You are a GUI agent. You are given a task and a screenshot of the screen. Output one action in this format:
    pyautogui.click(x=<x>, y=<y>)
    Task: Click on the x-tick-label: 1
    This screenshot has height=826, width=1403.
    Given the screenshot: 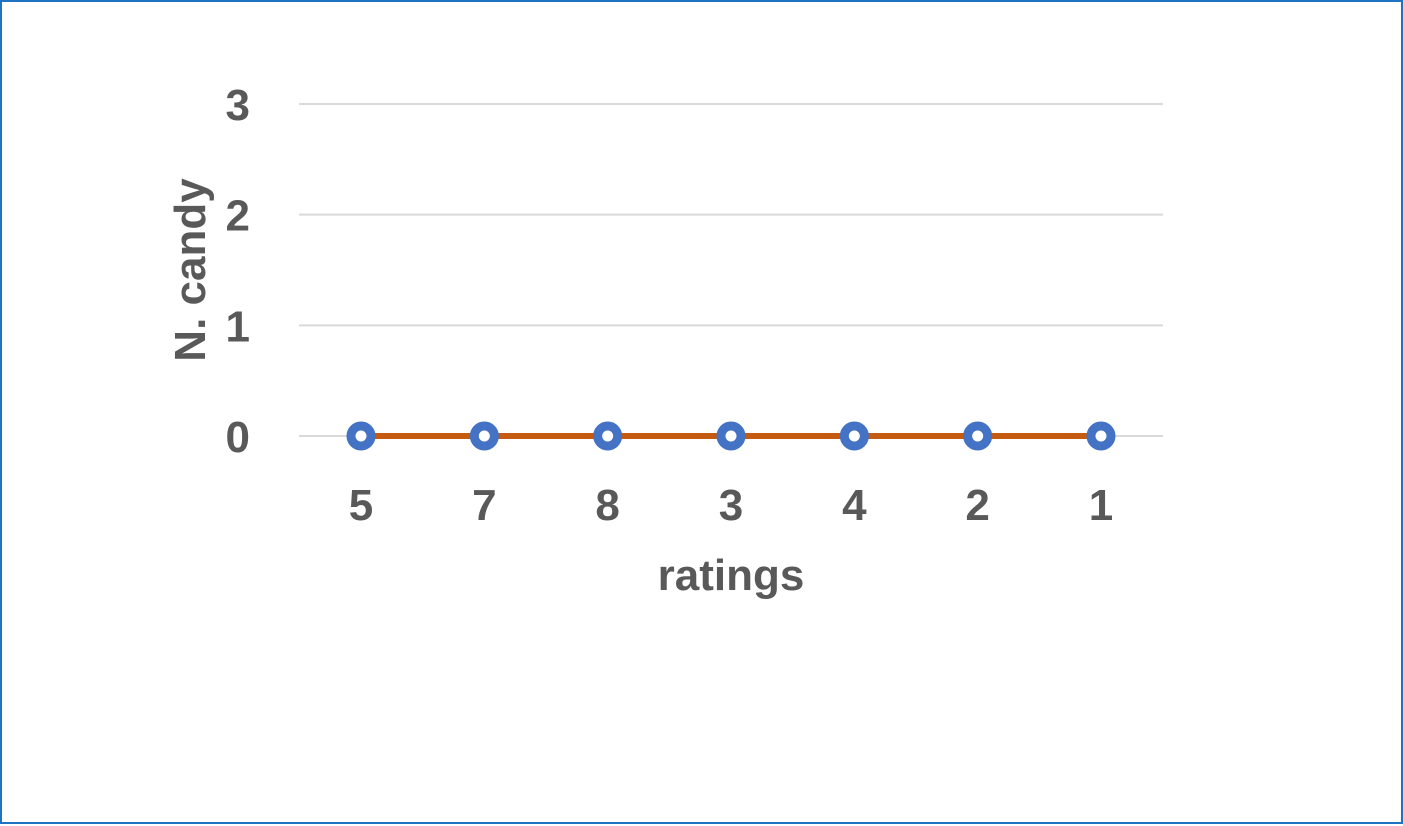 What is the action you would take?
    pyautogui.click(x=1101, y=505)
    